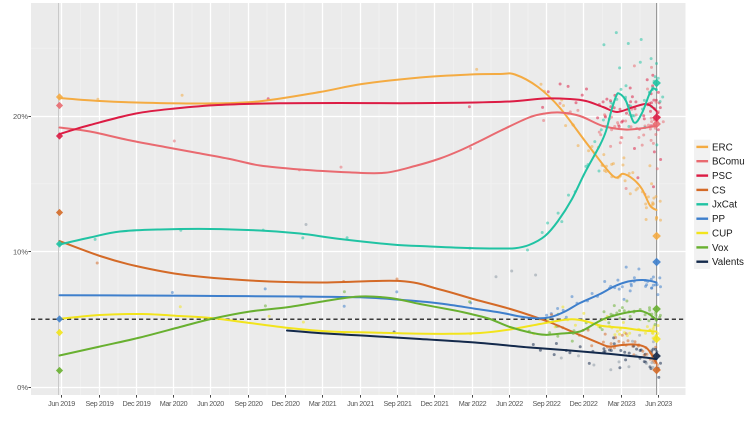  Describe the element at coordinates (722, 147) in the screenshot. I see `svg-text: ERC` at that location.